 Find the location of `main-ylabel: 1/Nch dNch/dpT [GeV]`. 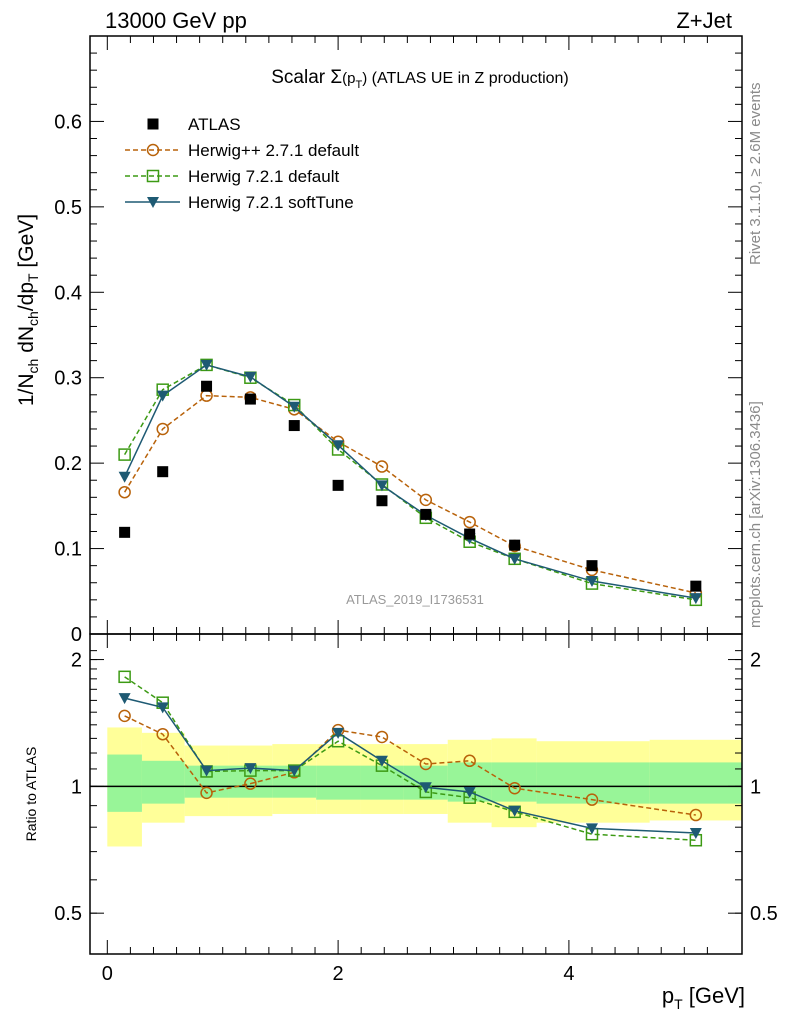

main-ylabel: 1/Nch dNch/dpT [GeV] is located at coordinates (28, 310).